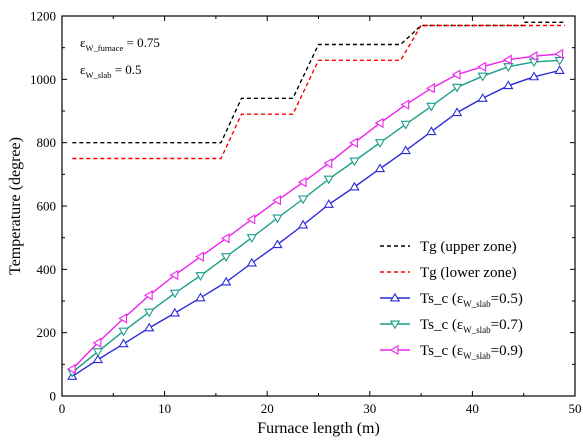 This screenshot has width=583, height=441. Describe the element at coordinates (104, 48) in the screenshot. I see `annotation-subscript: W_furnace` at that location.